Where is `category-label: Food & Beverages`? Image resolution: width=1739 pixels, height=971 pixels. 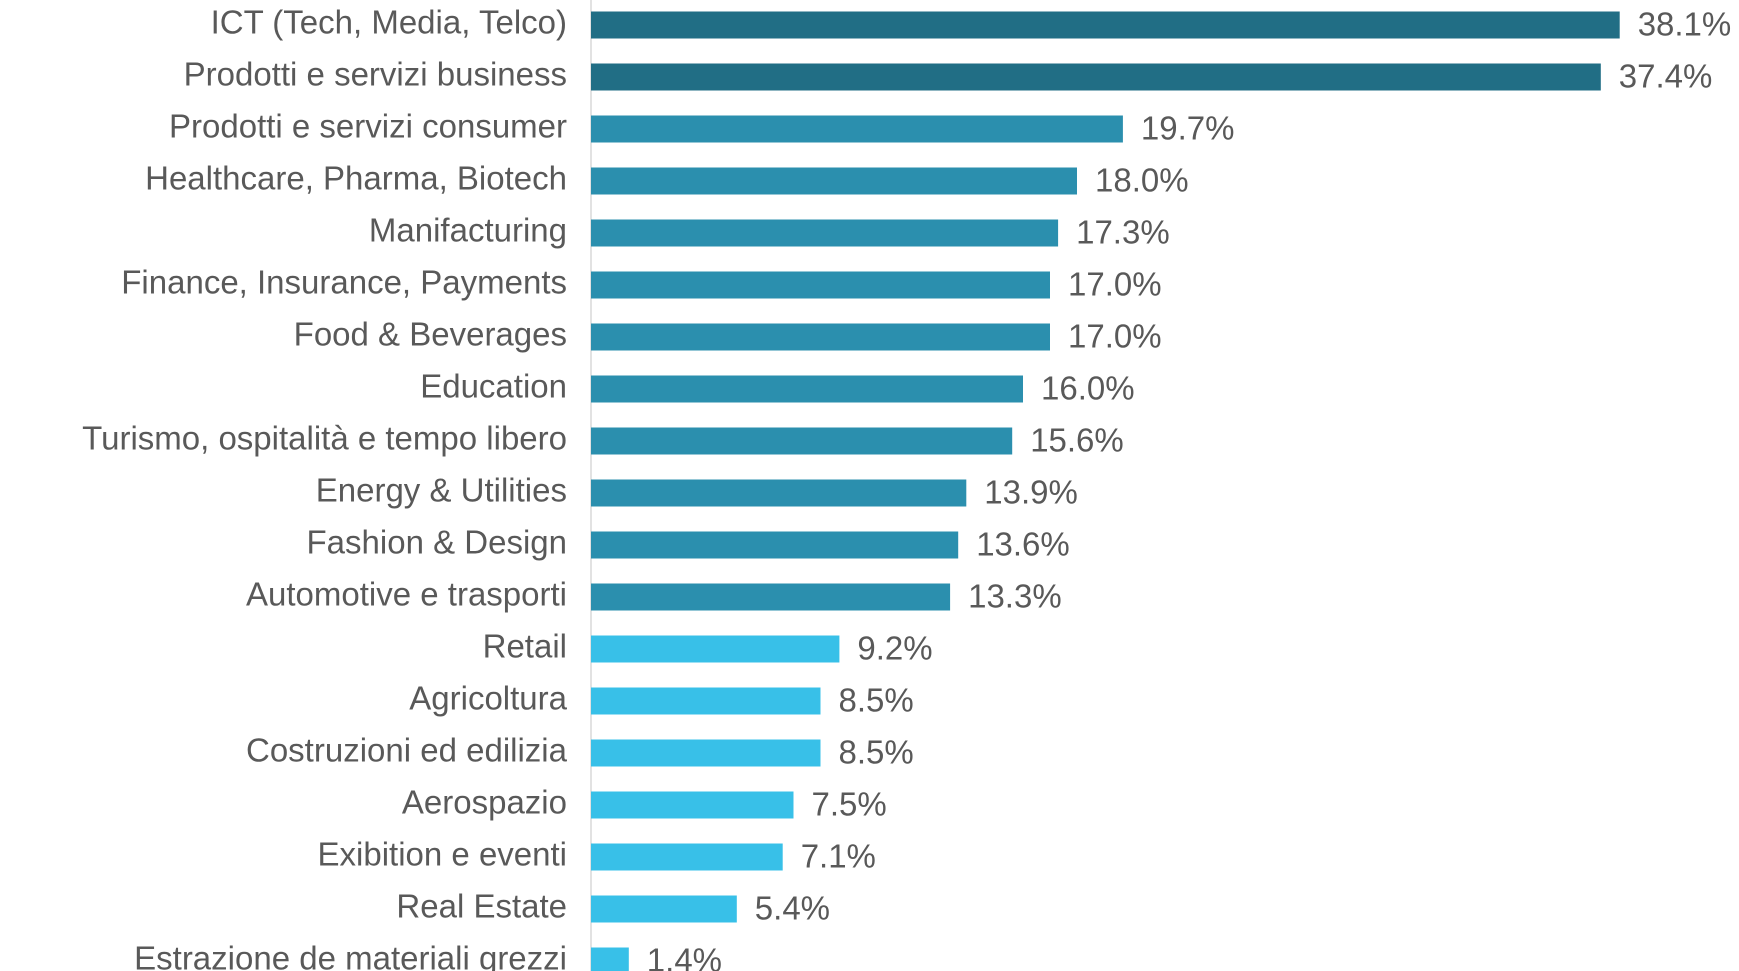
category-label: Food & Beverages is located at coordinates (430, 334).